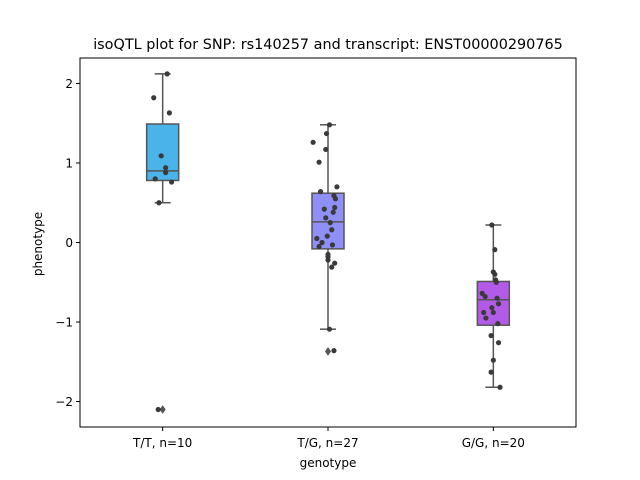 Image resolution: width=640 pixels, height=480 pixels. Describe the element at coordinates (38, 244) in the screenshot. I see `y-axis-label: phenotype` at that location.